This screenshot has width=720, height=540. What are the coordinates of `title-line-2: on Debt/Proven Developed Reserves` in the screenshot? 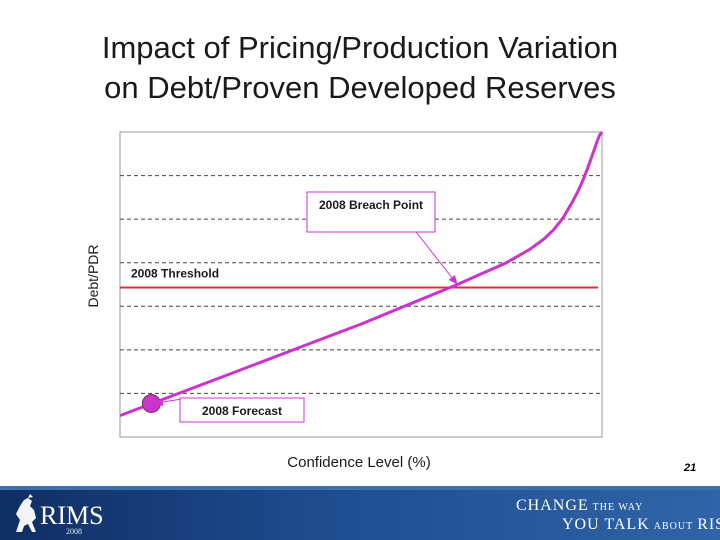 It's located at (360, 87).